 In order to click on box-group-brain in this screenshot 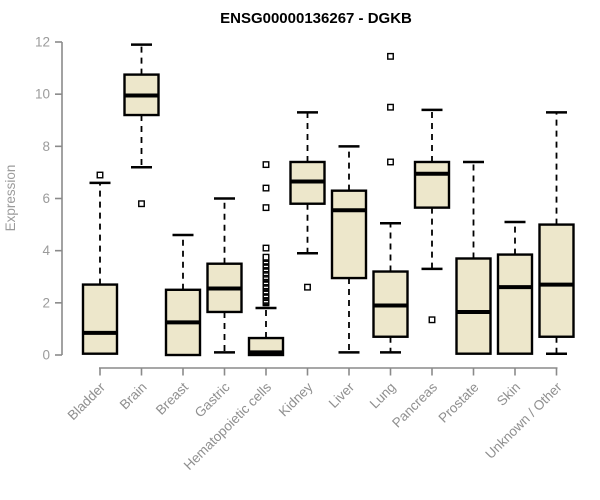, I will do `click(141, 125)`.